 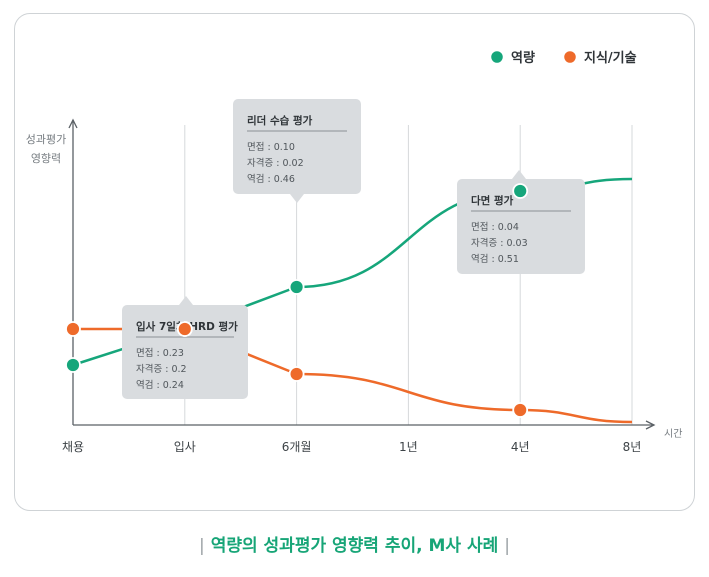 I want to click on figure-caption: | 역량의 성과평가 영향력 추이, M사 사례 |, so click(x=354, y=543).